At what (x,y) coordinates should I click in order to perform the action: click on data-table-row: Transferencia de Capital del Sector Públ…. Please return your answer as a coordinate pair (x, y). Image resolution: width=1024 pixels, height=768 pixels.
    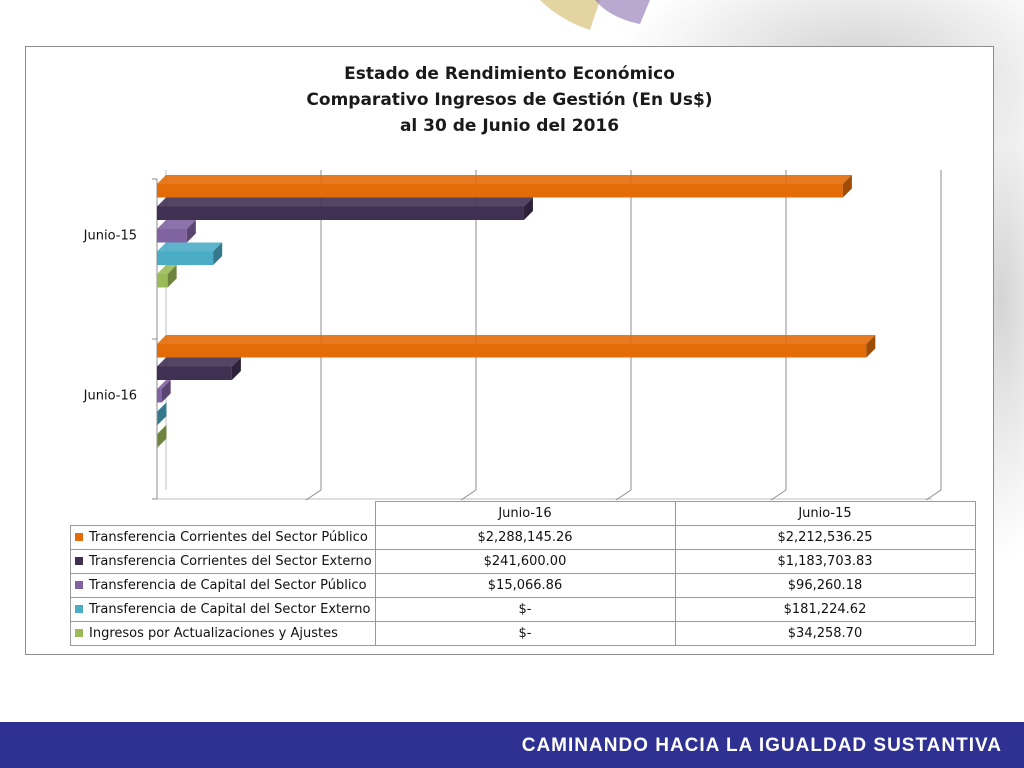
    Looking at the image, I should click on (523, 585).